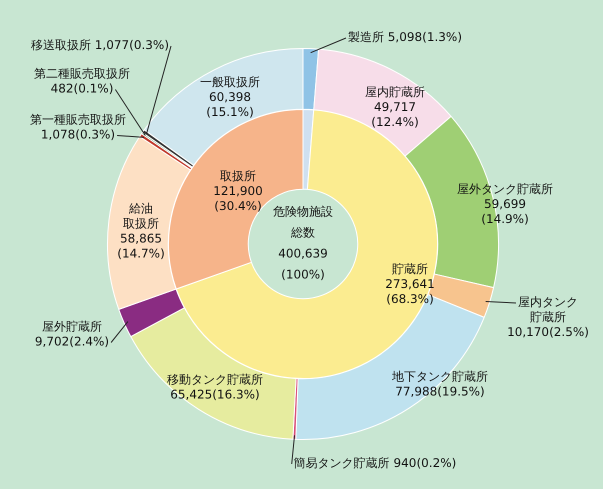 The height and width of the screenshot is (489, 603). Describe the element at coordinates (405, 37) in the screenshot. I see `slice-label: 製造所 5,098(1.3%)` at that location.